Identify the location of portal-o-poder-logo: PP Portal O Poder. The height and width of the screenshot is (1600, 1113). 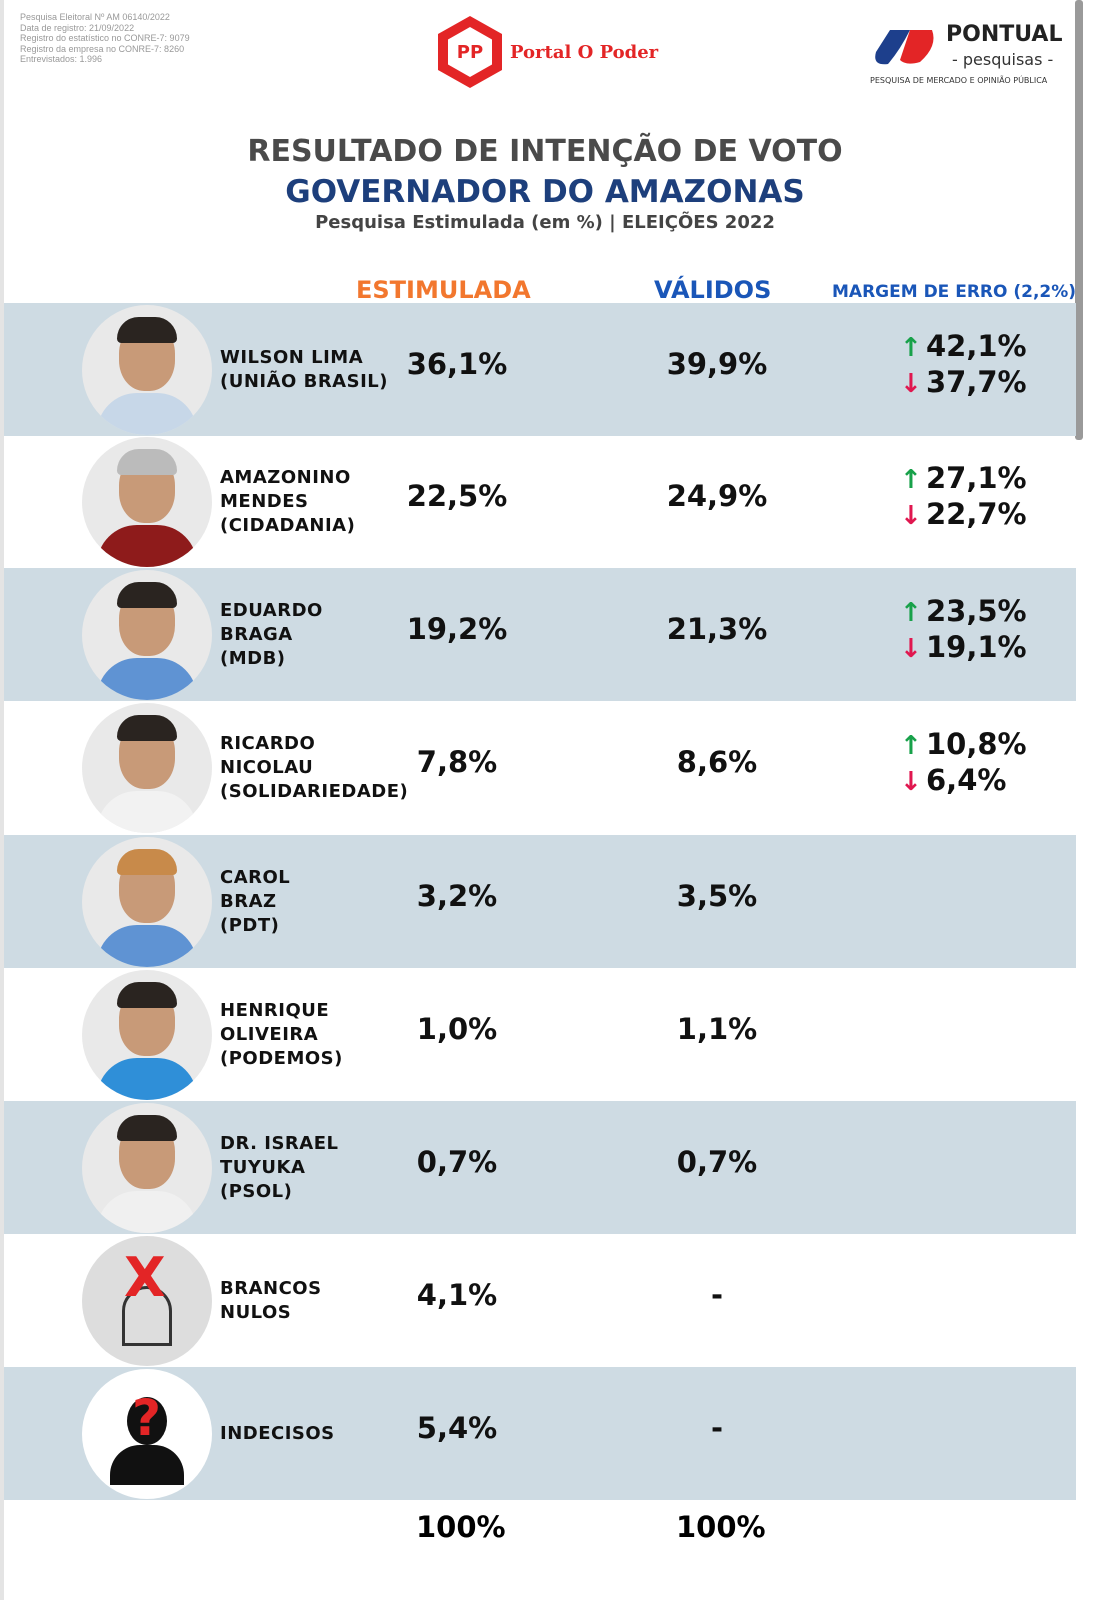
(548, 52).